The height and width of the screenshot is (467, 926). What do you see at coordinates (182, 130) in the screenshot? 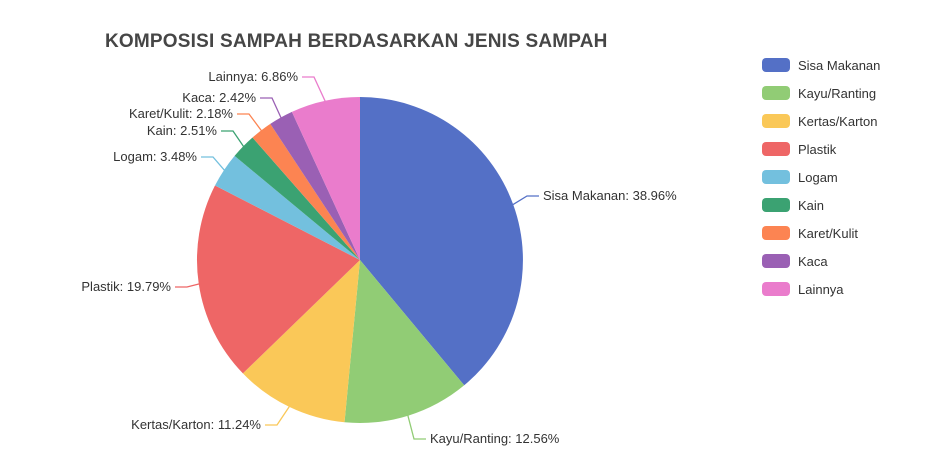
I see `slice-callout-kain: Kain: 2.51%` at bounding box center [182, 130].